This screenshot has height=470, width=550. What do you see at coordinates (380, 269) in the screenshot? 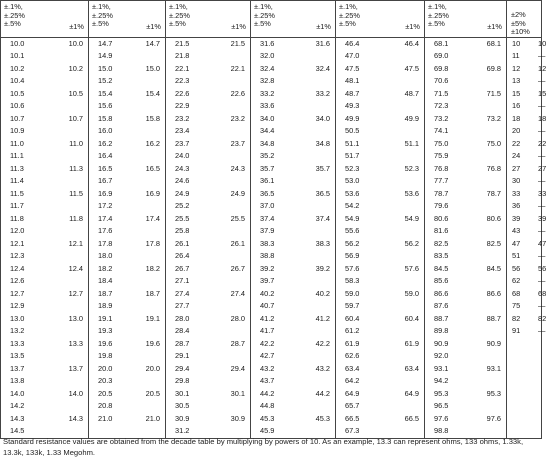
I see `table-row: 57.6 57.6` at bounding box center [380, 269].